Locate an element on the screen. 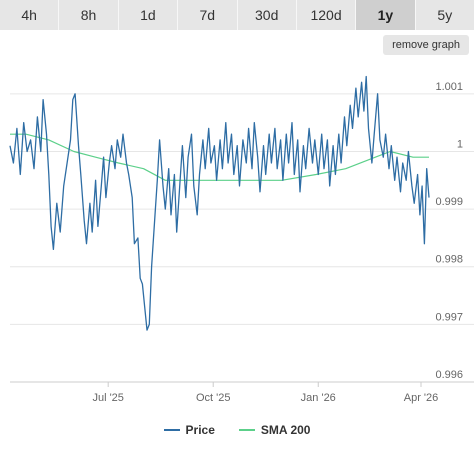 The image size is (474, 455). legend-label-sma: SMA 200 is located at coordinates (285, 430).